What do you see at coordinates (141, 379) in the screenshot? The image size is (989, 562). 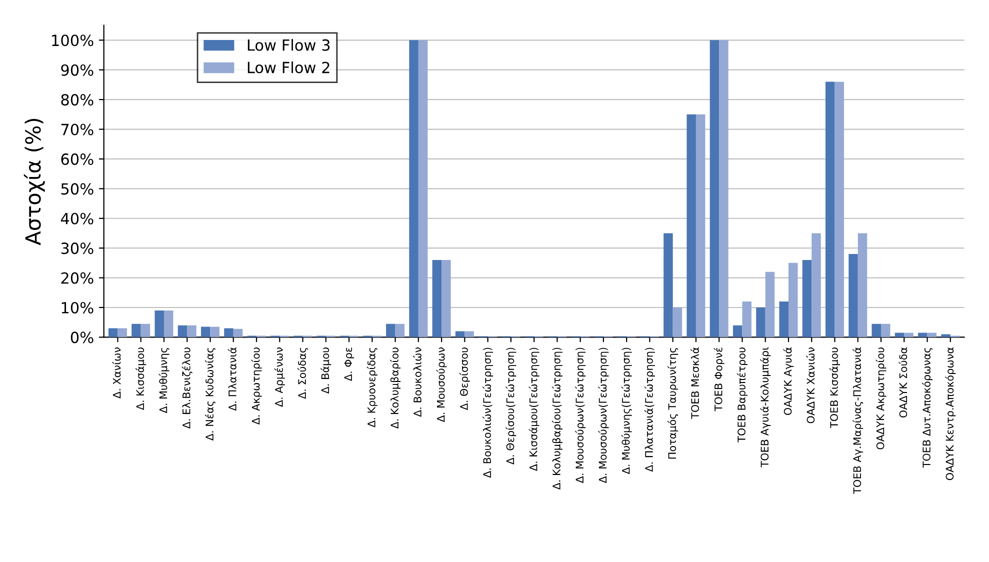 I see `x-tick-label: Δ. Κισσάμου` at bounding box center [141, 379].